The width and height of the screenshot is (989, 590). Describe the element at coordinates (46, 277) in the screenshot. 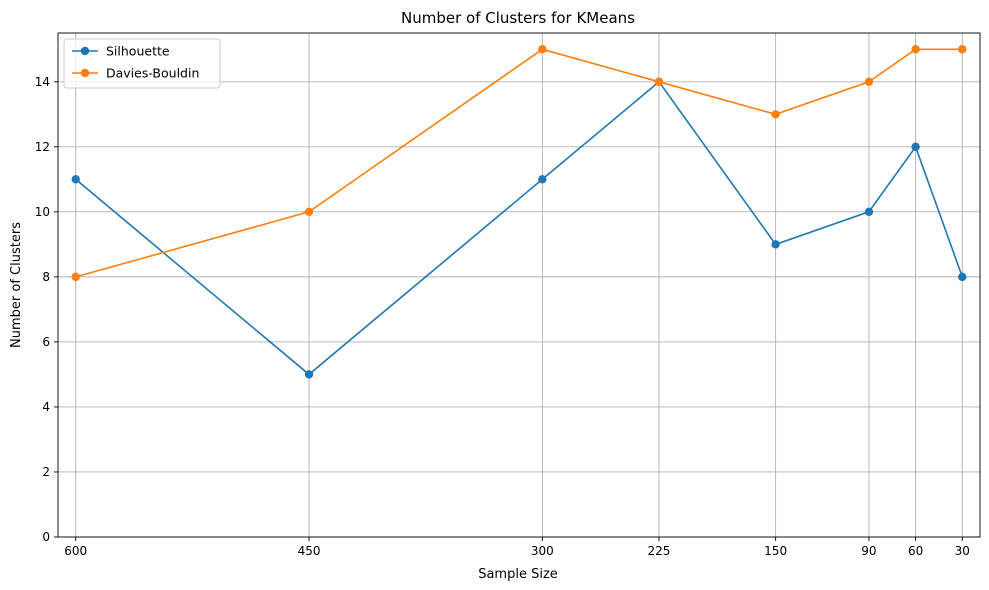

I see `y-tick-label: 8` at that location.